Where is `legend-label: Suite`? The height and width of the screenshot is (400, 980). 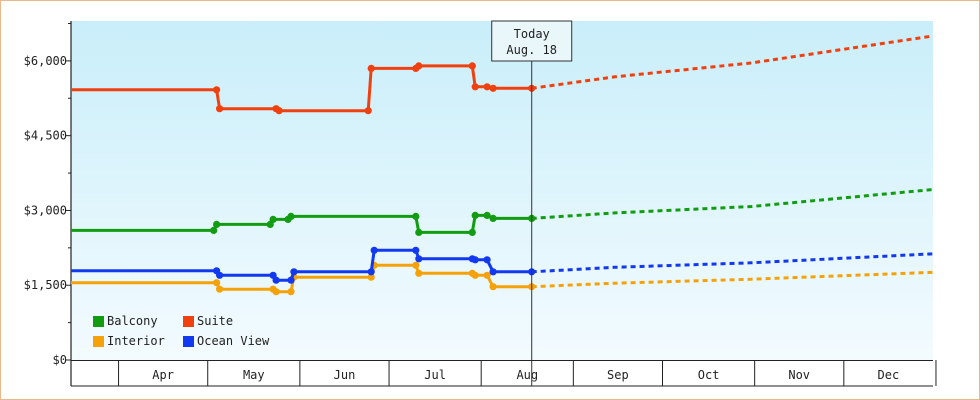
legend-label: Suite is located at coordinates (215, 321).